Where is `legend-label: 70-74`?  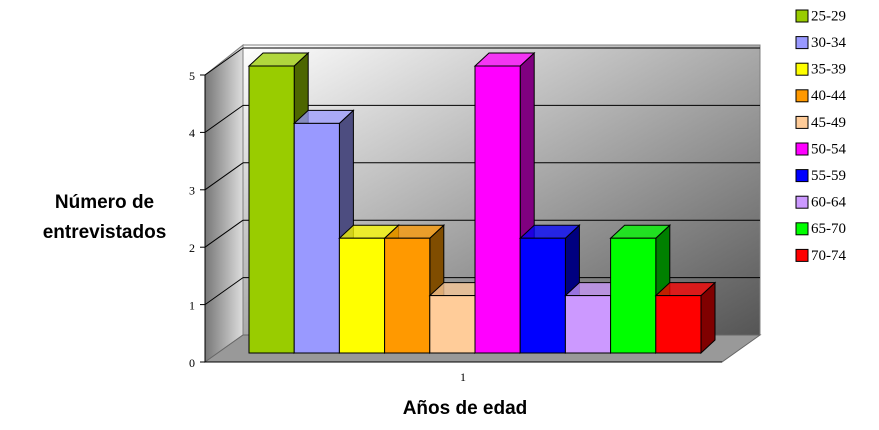
legend-label: 70-74 is located at coordinates (828, 256).